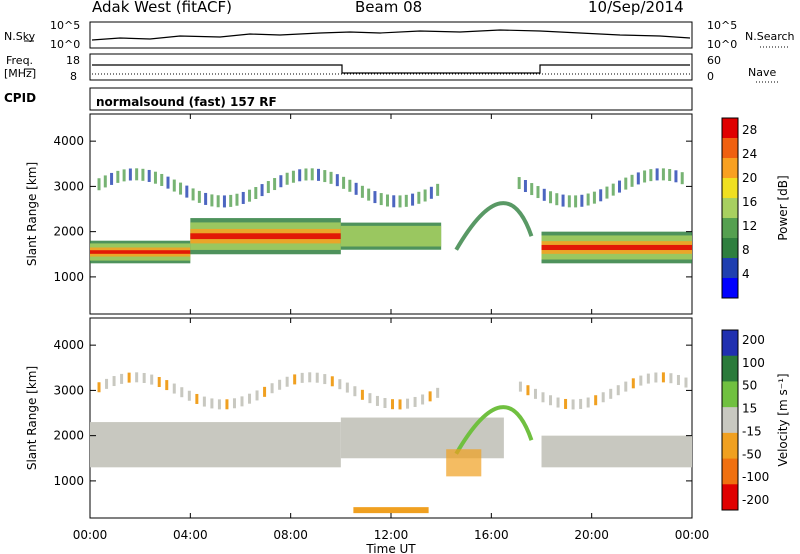 The image size is (800, 554). I want to click on power-cbar-tick-5: 24, so click(749, 154).